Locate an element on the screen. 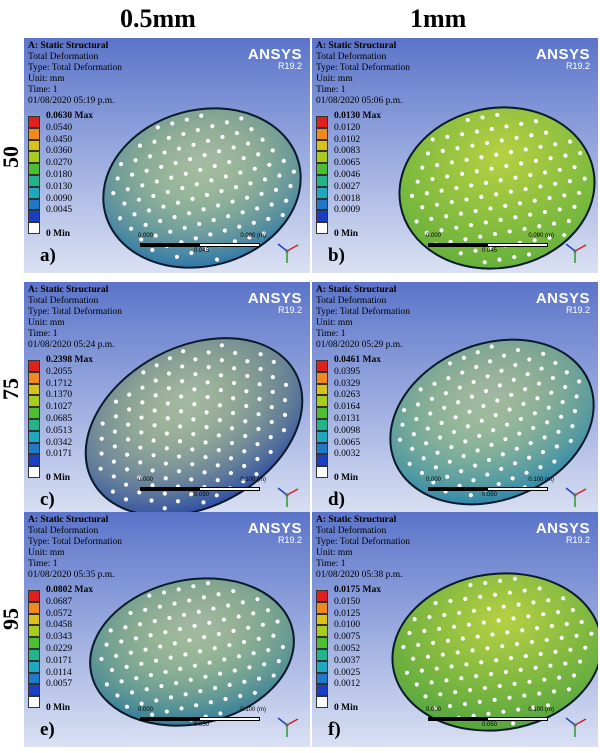  legend-value: 0.0130 Max is located at coordinates (357, 116).